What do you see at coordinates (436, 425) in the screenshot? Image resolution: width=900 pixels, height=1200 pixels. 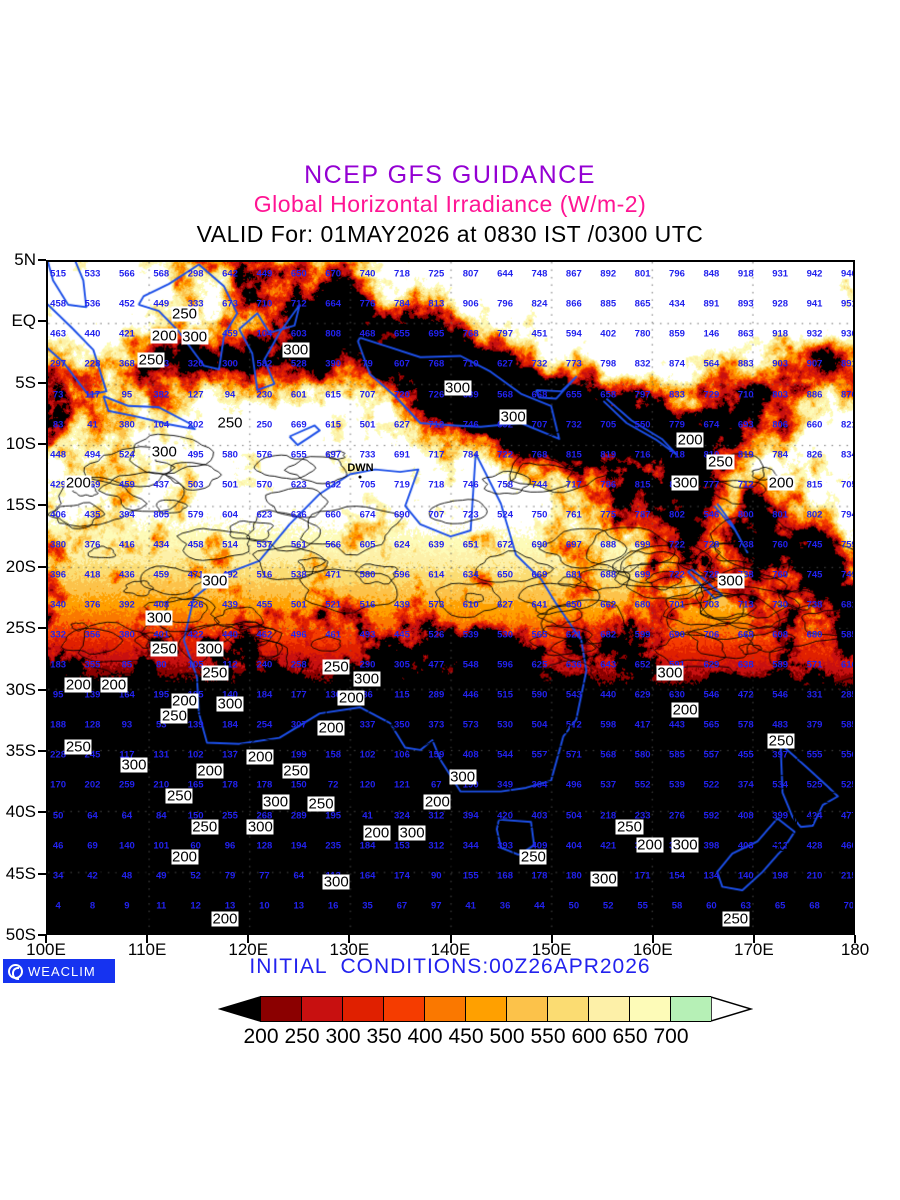 I see `grid-value-label: 712` at bounding box center [436, 425].